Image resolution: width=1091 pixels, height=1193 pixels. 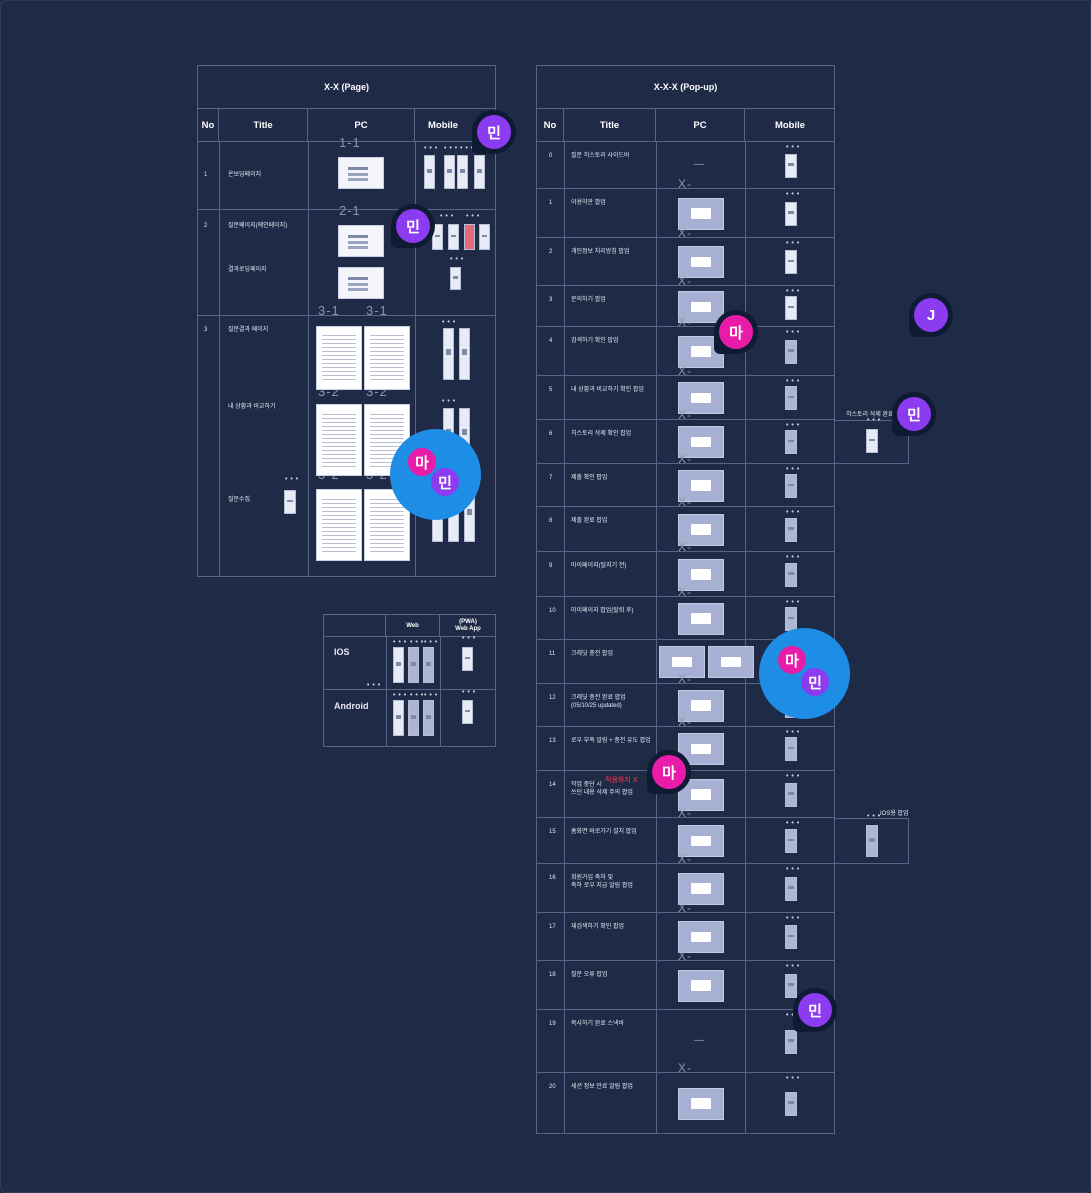 I want to click on mobile-thumbnail-error, so click(x=469, y=237).